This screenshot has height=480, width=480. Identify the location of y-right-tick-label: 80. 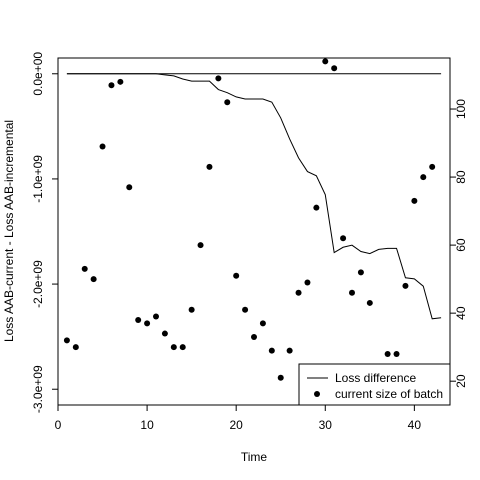
(461, 177).